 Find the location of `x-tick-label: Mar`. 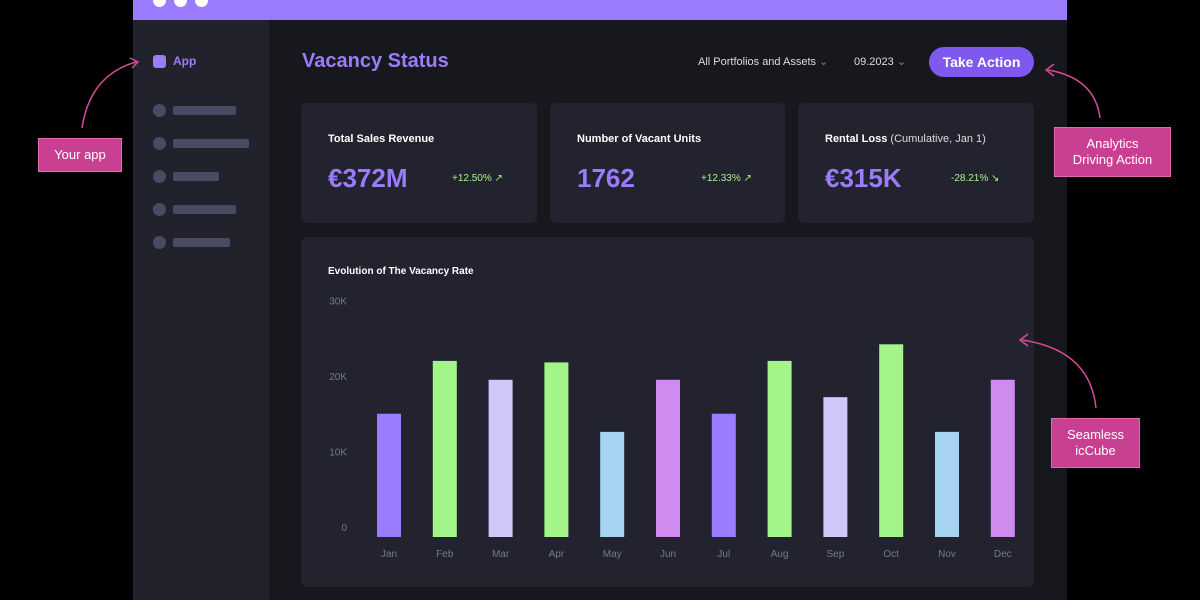

x-tick-label: Mar is located at coordinates (501, 554).